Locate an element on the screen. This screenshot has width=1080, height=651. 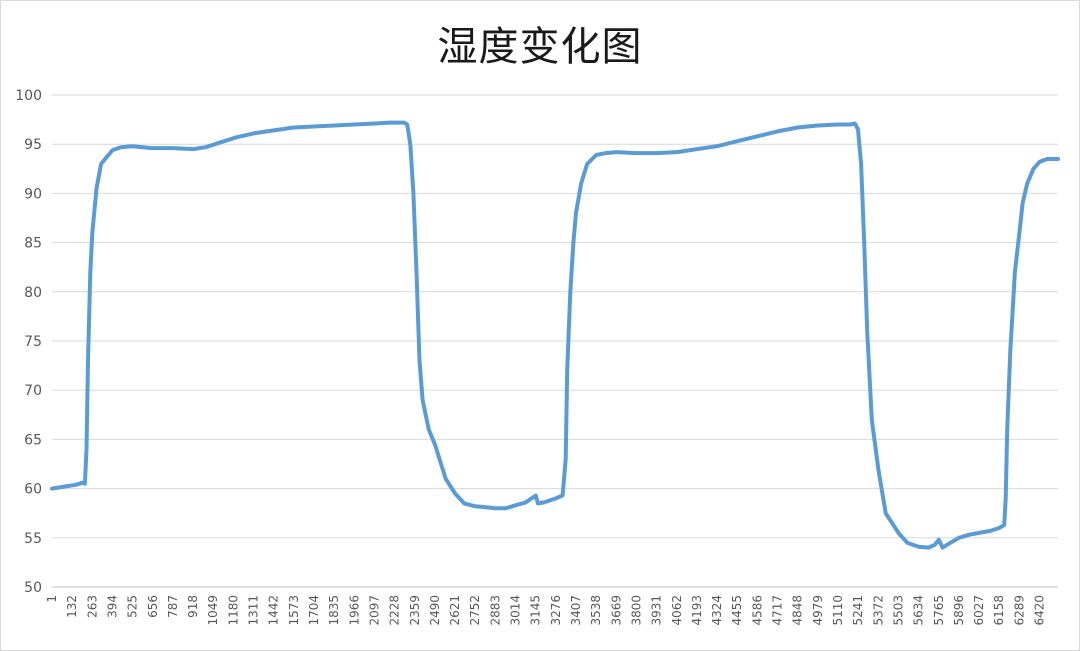
x-tick-label: 2621 is located at coordinates (455, 610).